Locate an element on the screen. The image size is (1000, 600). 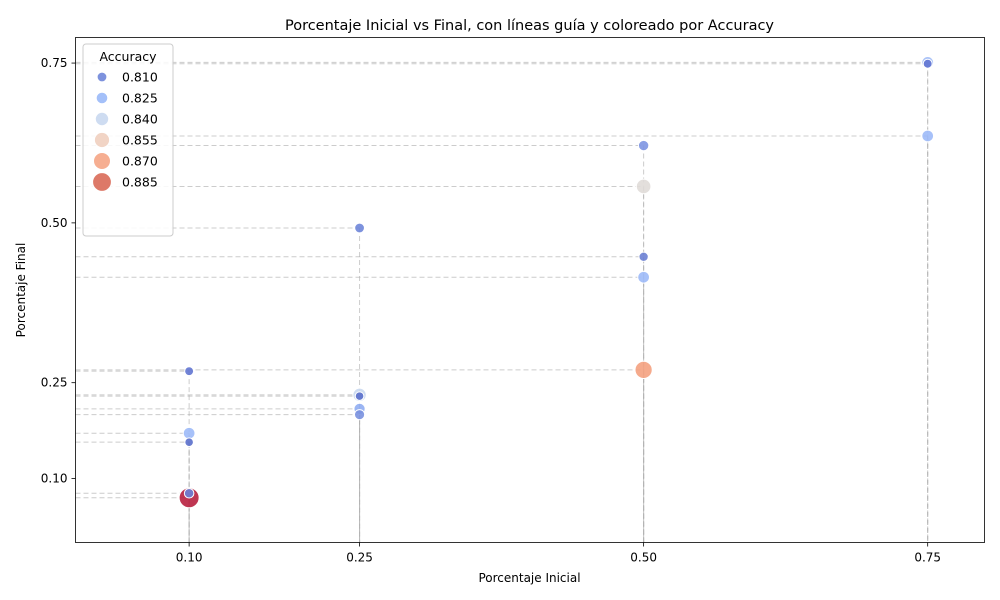
x-tick-label: 0.75 is located at coordinates (927, 558).